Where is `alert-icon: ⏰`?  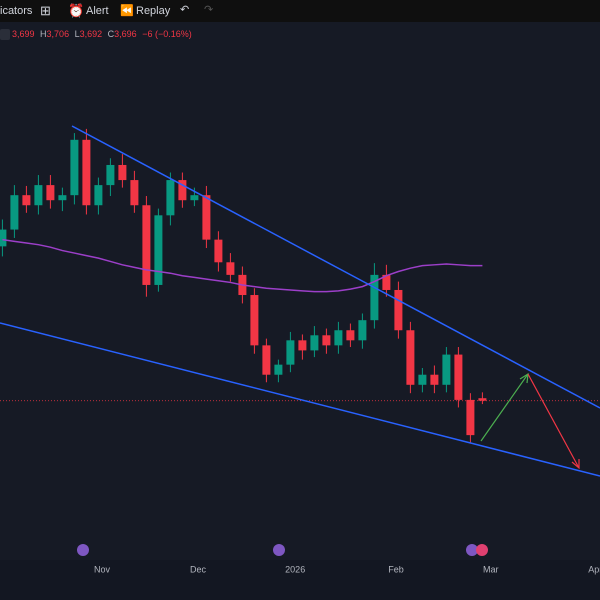
alert-icon: ⏰ is located at coordinates (76, 10).